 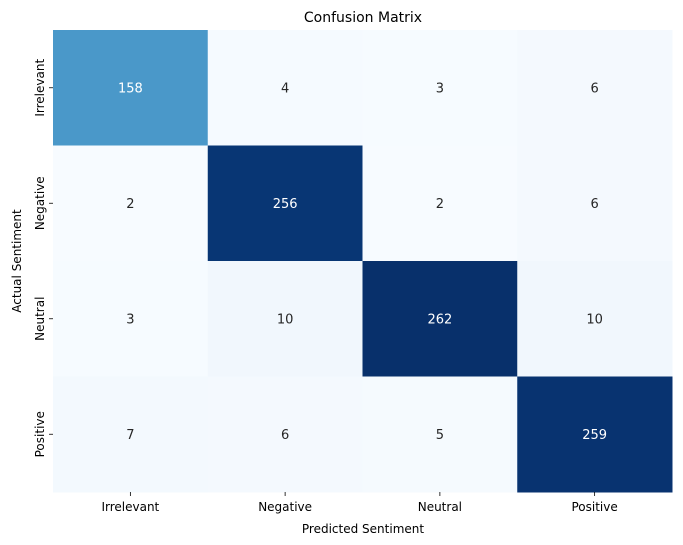 I want to click on y-axis-label: Actual Sentiment, so click(x=17, y=261).